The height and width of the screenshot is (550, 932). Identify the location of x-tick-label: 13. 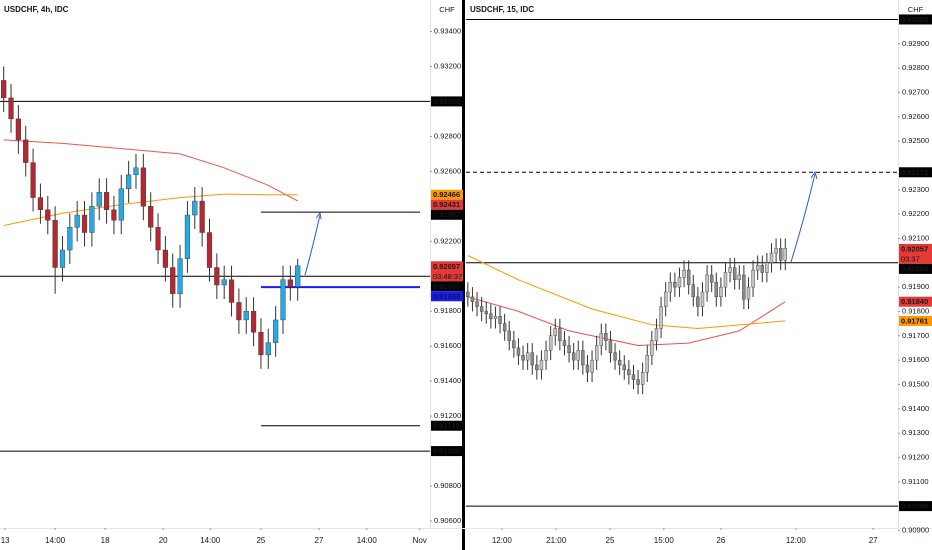
(5, 540).